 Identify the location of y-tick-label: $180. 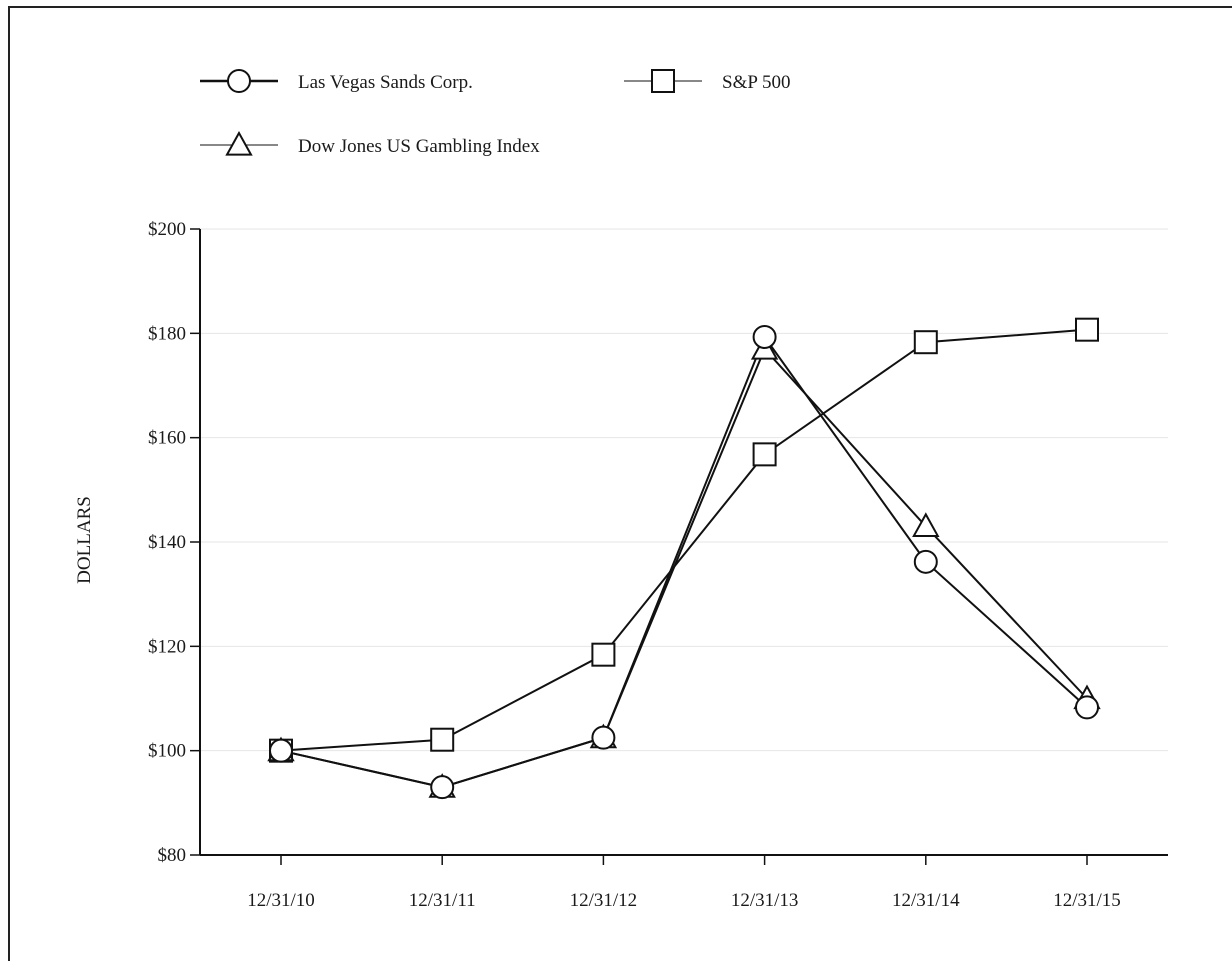
(167, 333).